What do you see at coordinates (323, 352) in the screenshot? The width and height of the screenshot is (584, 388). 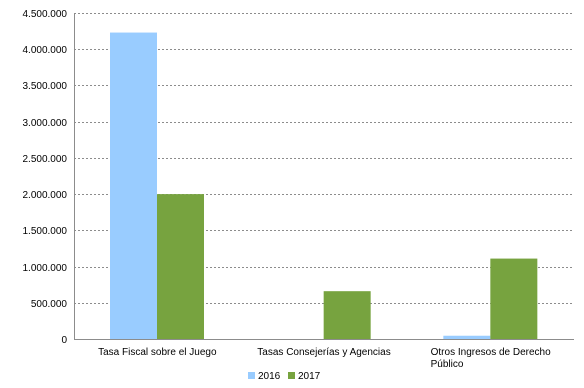 I see `x-category-label: Tasas Consejerías y Agencias` at bounding box center [323, 352].